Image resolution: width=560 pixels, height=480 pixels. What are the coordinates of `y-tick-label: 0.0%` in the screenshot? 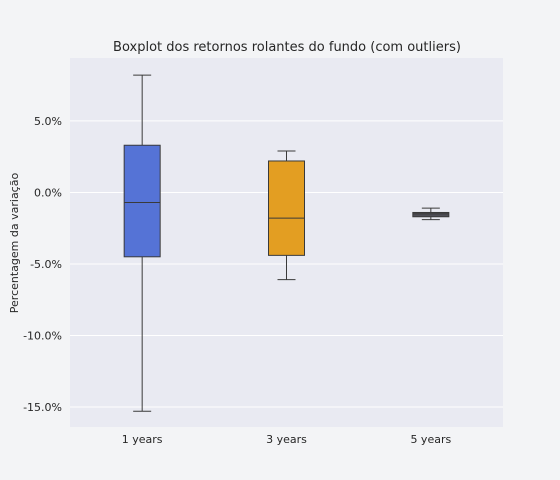 It's located at (48, 192).